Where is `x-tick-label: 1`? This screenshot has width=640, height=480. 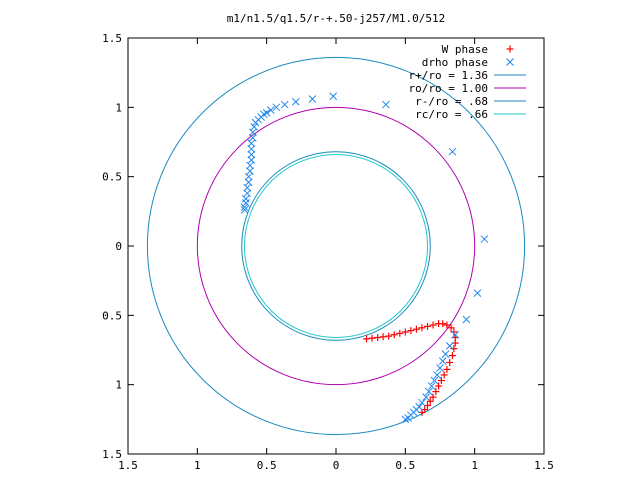 x-tick-label: 1 is located at coordinates (197, 465).